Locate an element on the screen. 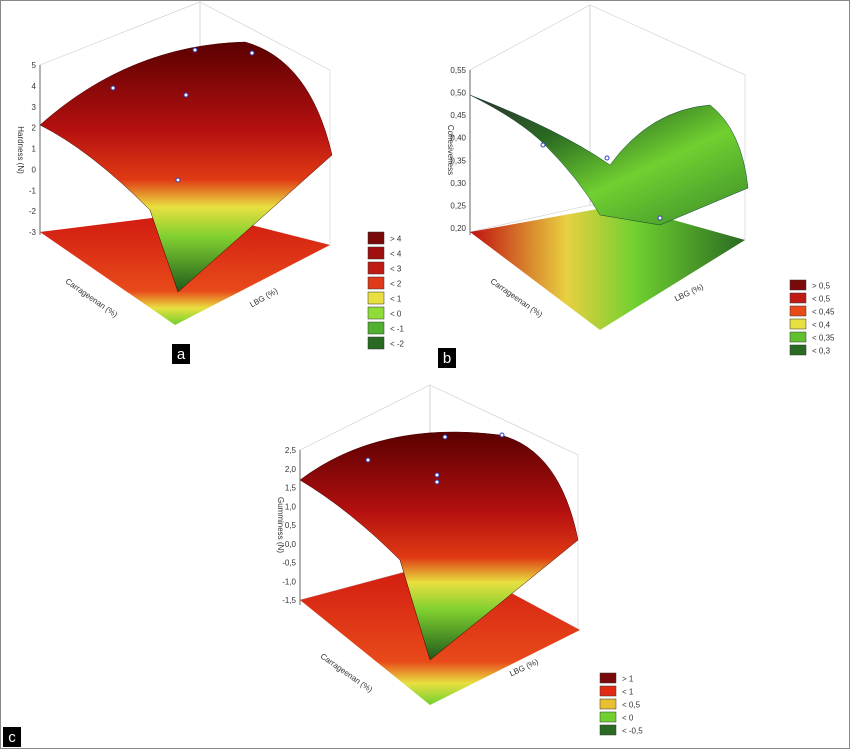 Image resolution: width=850 pixels, height=754 pixels. z-tick-label: 2 is located at coordinates (34, 128).